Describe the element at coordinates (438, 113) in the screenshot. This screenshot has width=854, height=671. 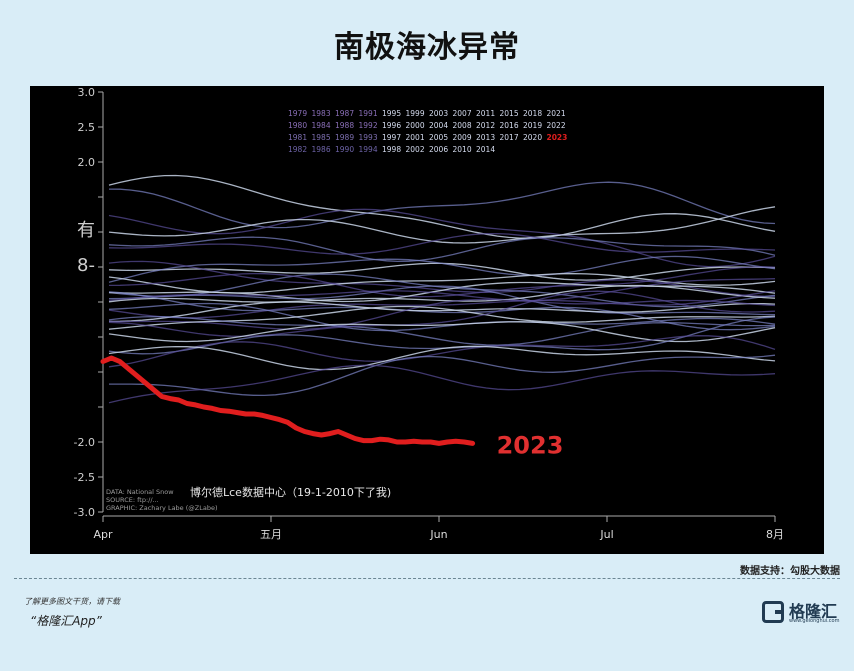
I see `legend-year-label: 2003` at that location.